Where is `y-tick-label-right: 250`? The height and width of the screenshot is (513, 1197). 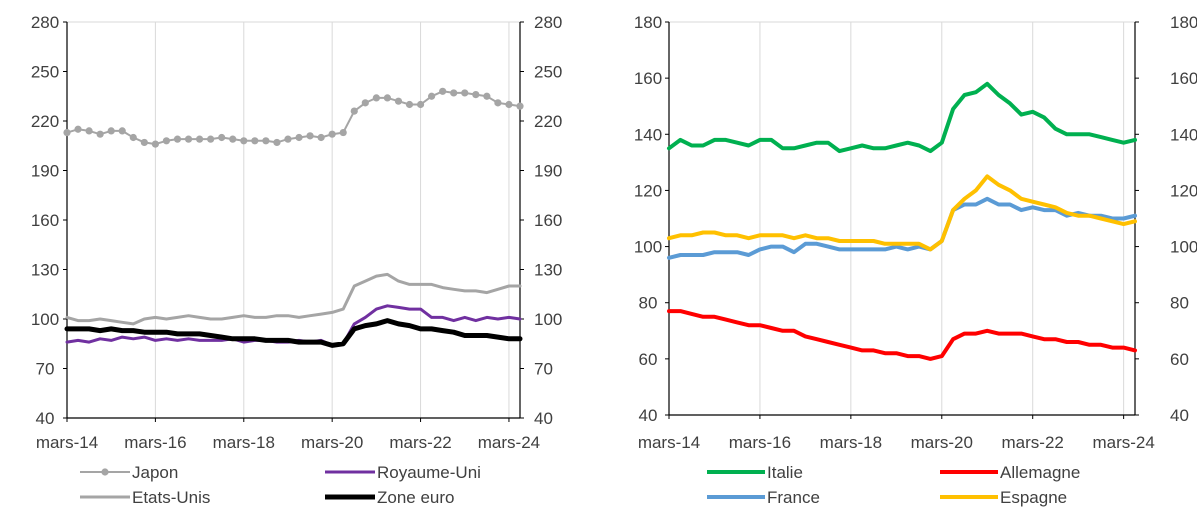 y-tick-label-right: 250 is located at coordinates (548, 72).